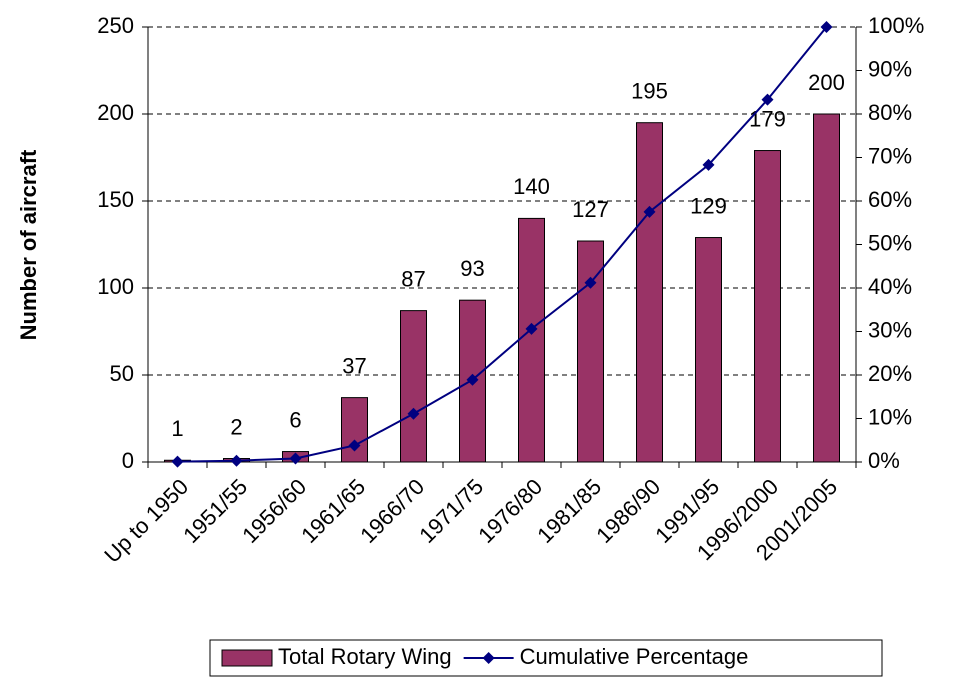 Image resolution: width=962 pixels, height=677 pixels. I want to click on x-tick-label: 1961/65, so click(333, 511).